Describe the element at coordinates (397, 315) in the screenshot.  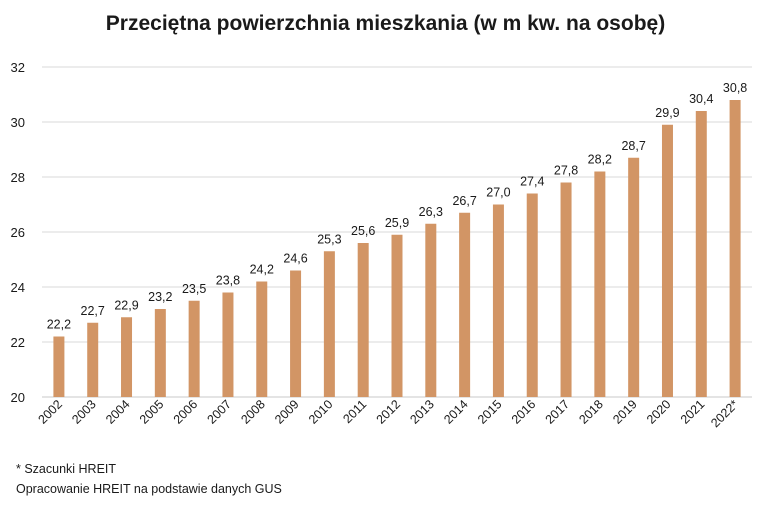
I see `bar-2012` at that location.